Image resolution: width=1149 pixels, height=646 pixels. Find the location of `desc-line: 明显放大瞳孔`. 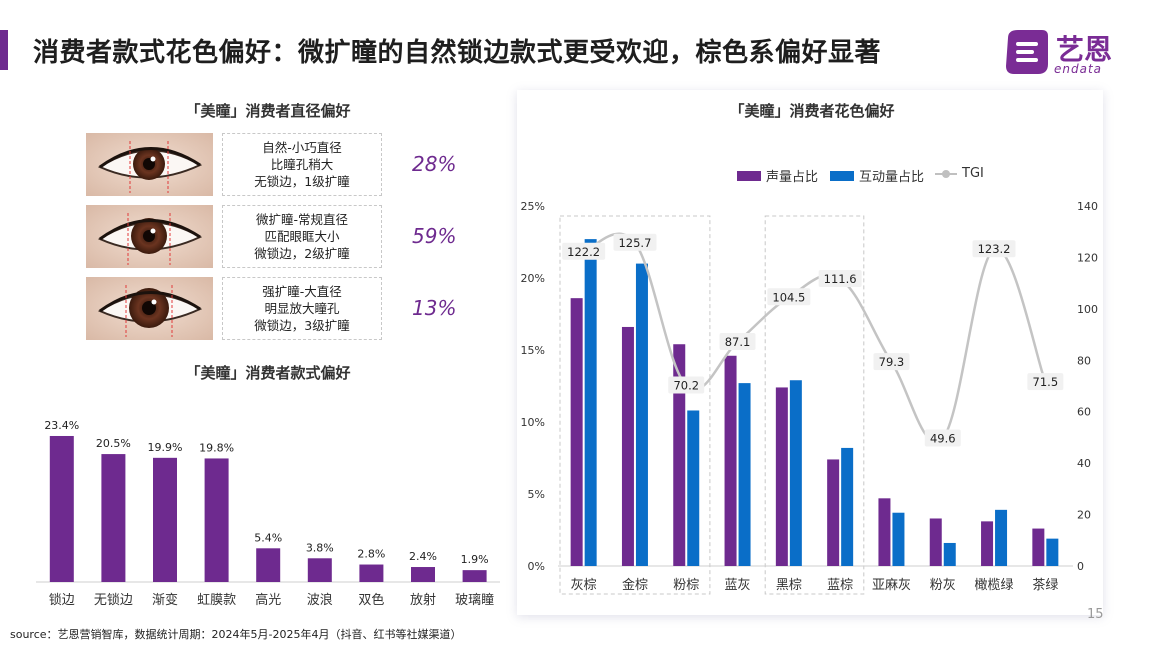

desc-line: 明显放大瞳孔 is located at coordinates (302, 308).